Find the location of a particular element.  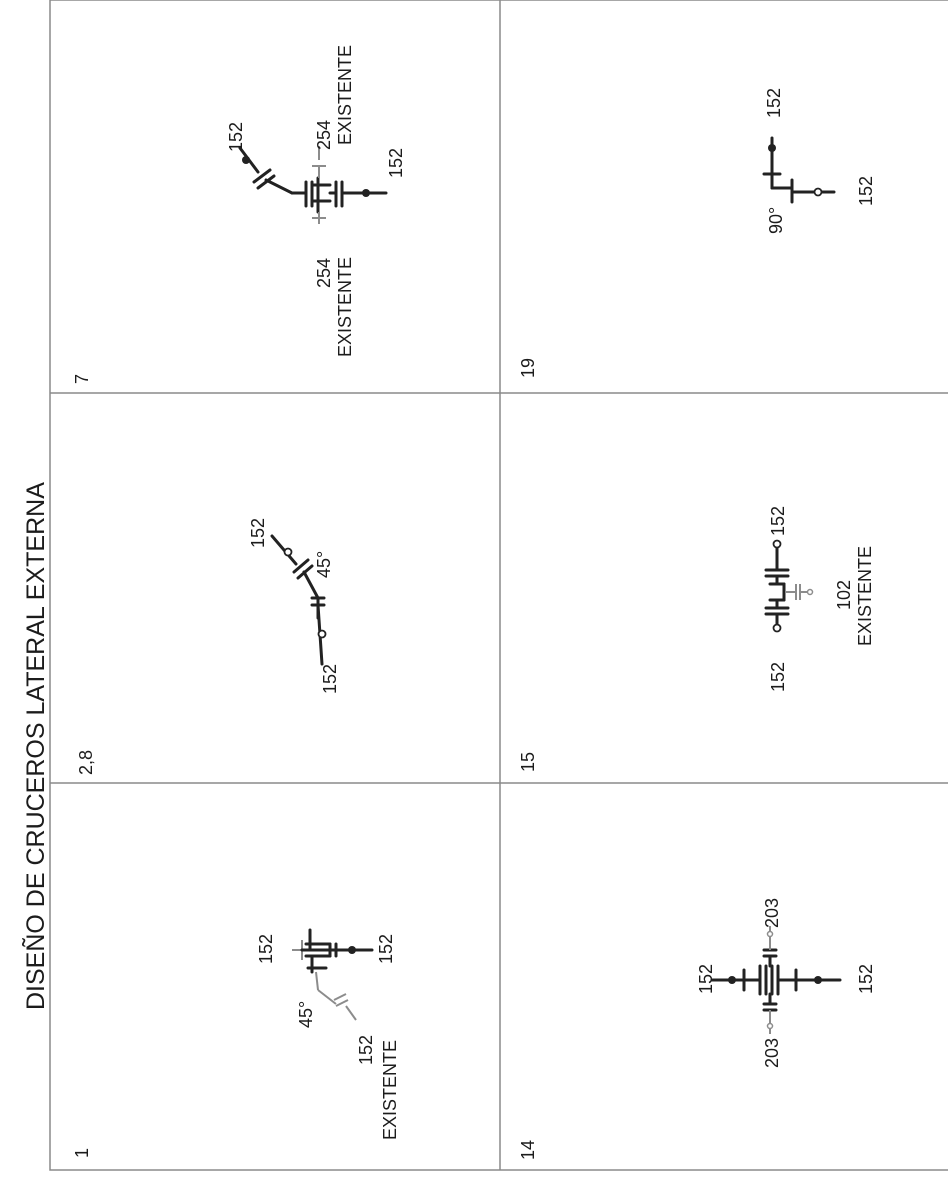

cell-2-8: 2,8 152 45° 152 is located at coordinates (208, 646).